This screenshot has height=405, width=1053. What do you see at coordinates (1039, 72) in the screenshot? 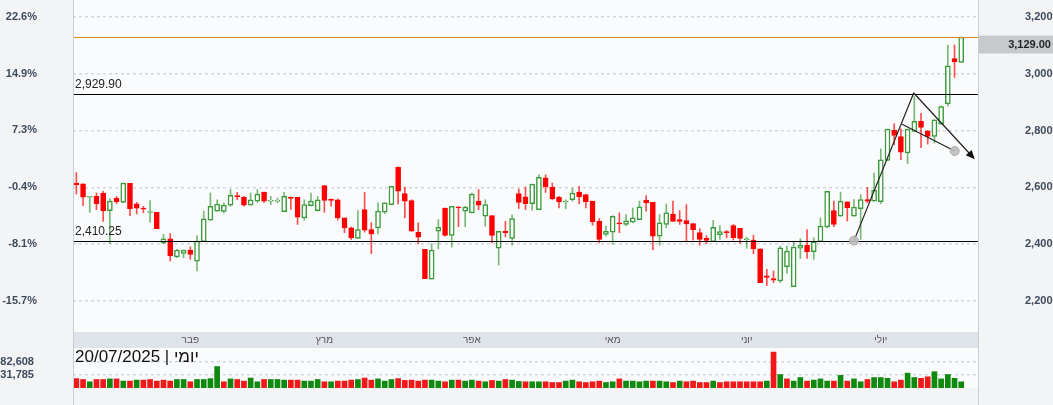
I see `y-tick-label: 3,000` at bounding box center [1039, 72].